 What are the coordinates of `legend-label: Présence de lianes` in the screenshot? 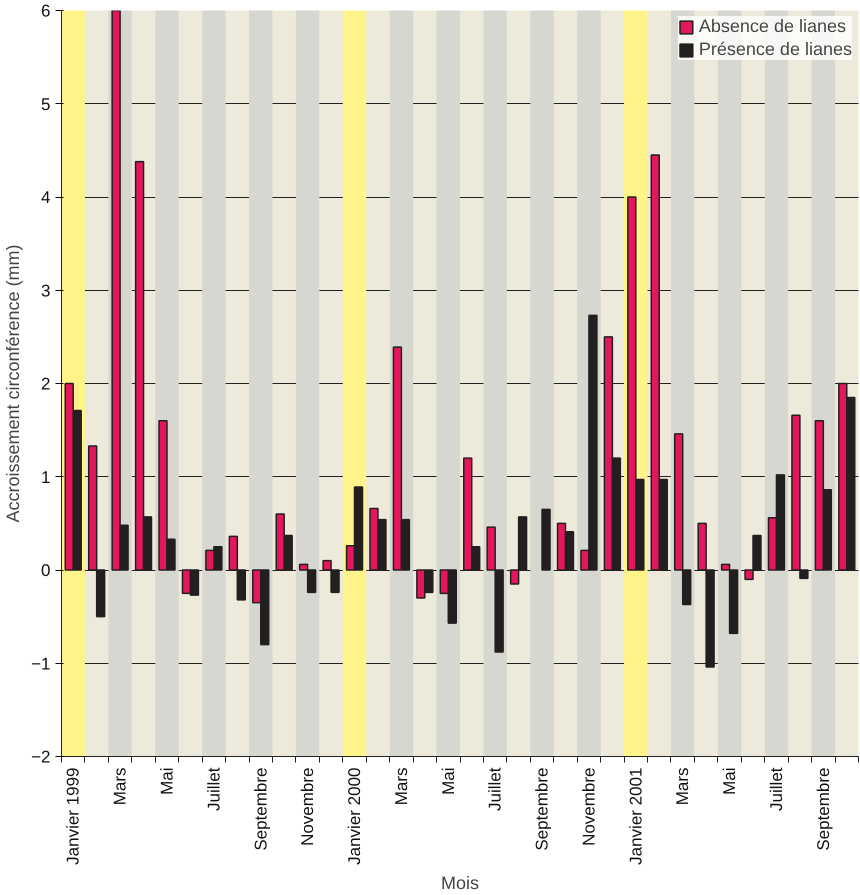 It's located at (775, 49).